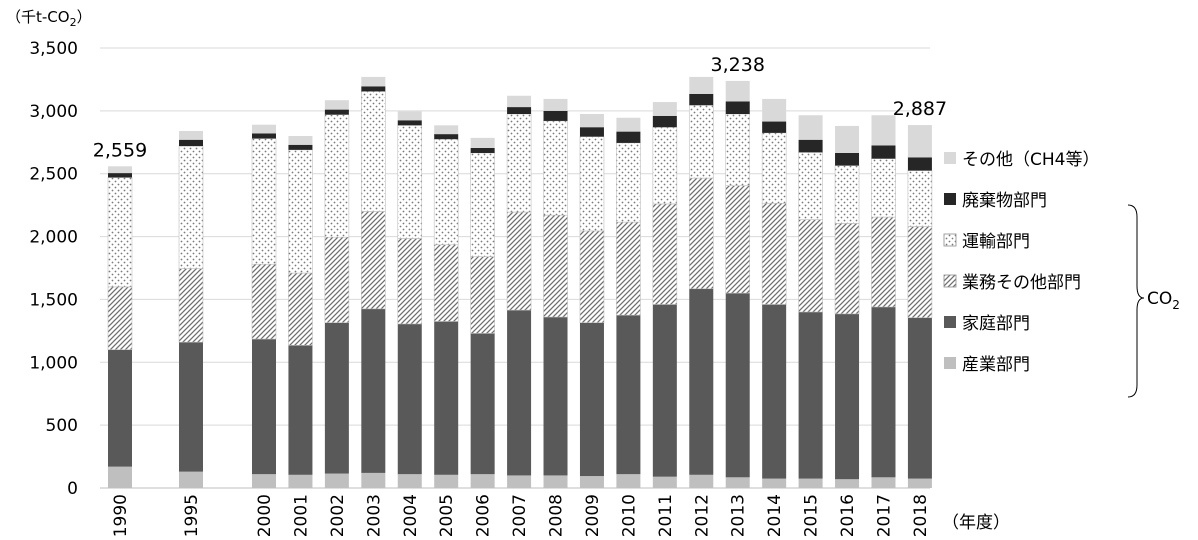 This screenshot has height=540, width=1198. What do you see at coordinates (1030, 160) in the screenshot?
I see `legend-label: その他（CH4等）` at bounding box center [1030, 160].